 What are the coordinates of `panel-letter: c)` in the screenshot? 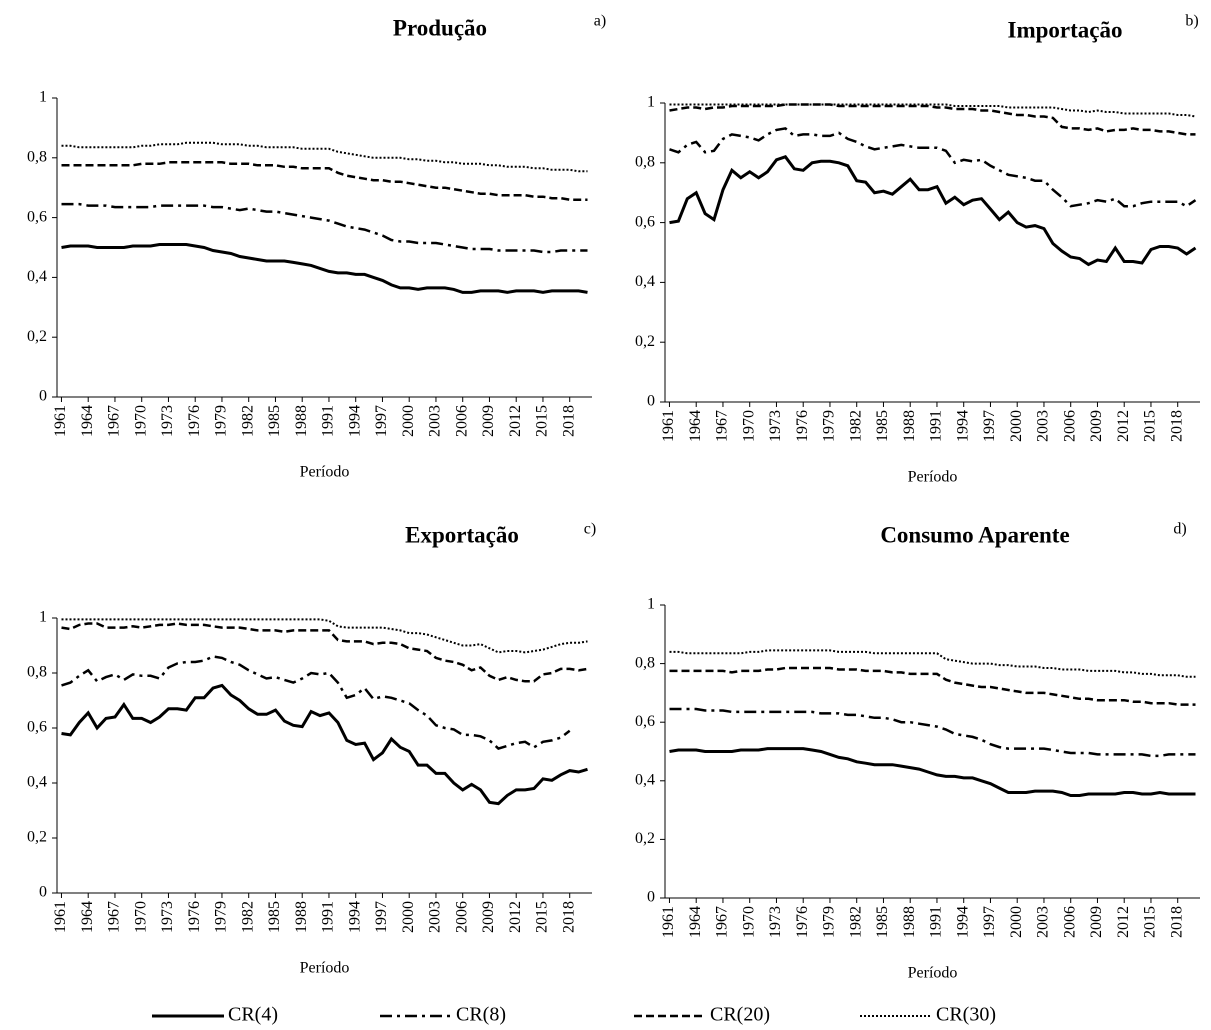 It's located at (590, 529).